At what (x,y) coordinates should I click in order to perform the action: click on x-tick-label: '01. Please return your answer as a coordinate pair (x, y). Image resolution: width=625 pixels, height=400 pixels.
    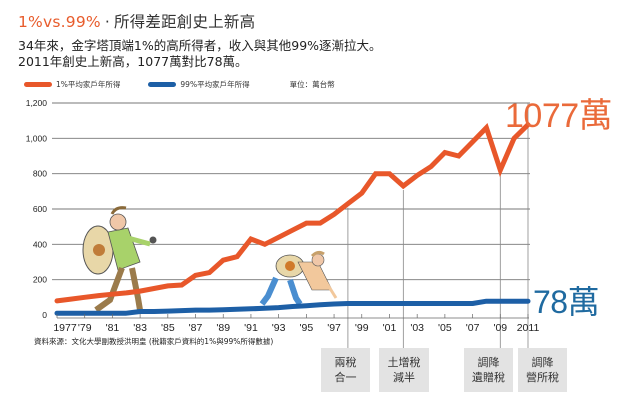
    Looking at the image, I should click on (390, 328).